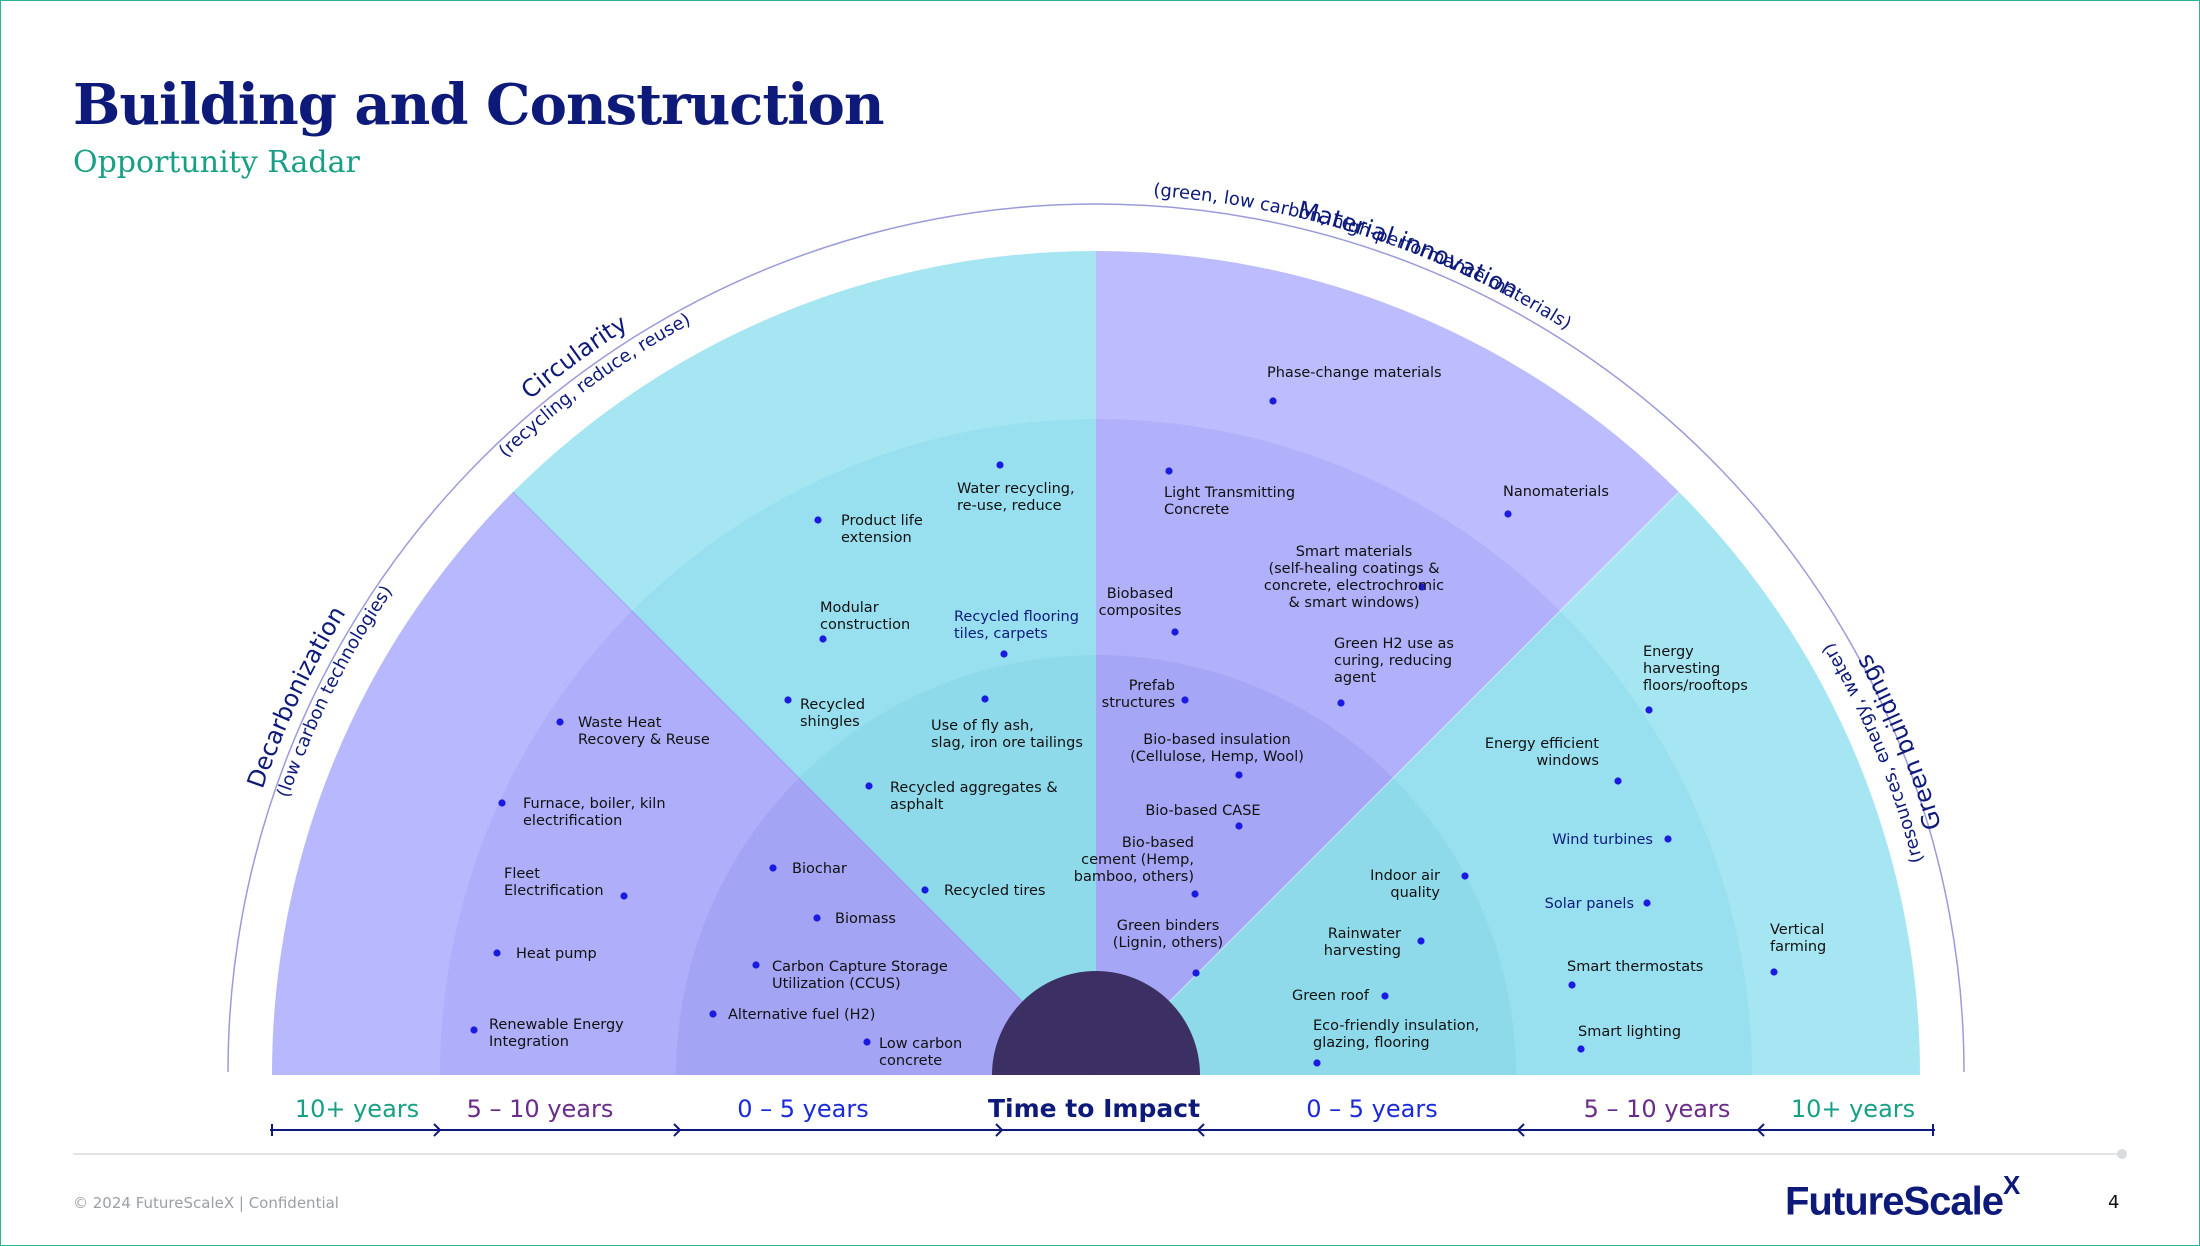  I want to click on radar-item-label: Recycled tires, so click(994, 891).